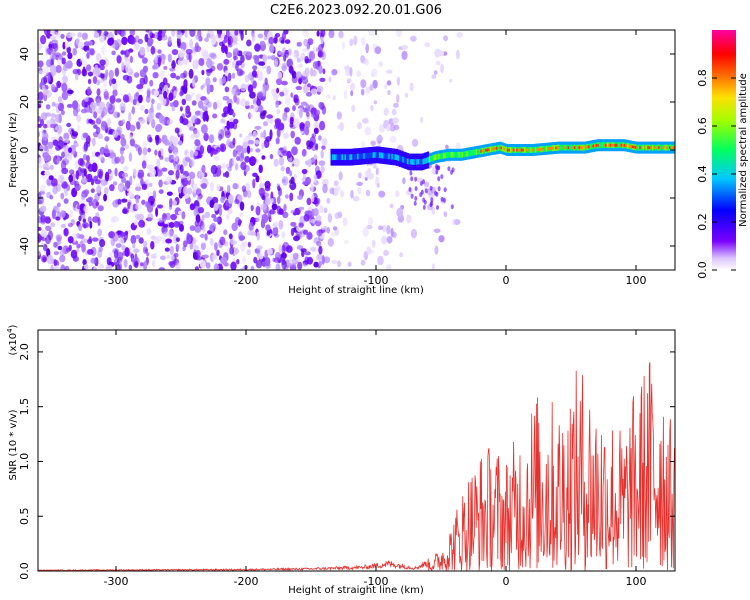 The image size is (750, 600). Describe the element at coordinates (376, 280) in the screenshot. I see `x-tick-label: -100` at that location.